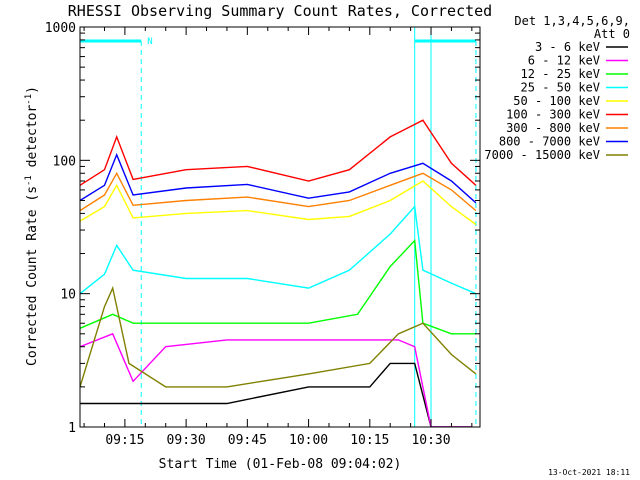 The image size is (640, 480). I want to click on legend-header-attenuator: Att 0, so click(612, 34).